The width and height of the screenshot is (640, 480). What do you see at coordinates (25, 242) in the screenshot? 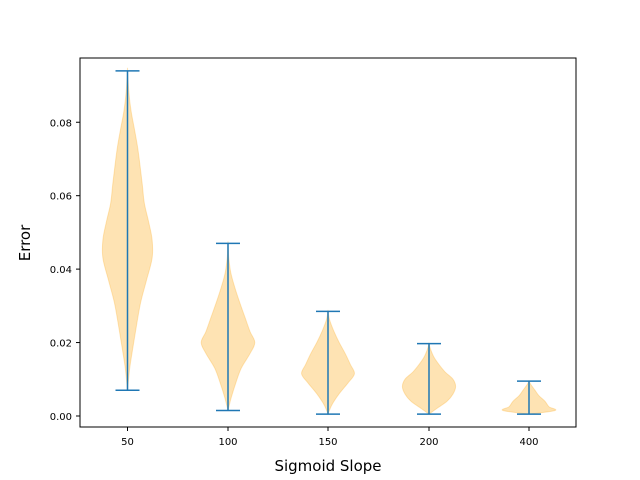
I see `y-axis-title: Error` at bounding box center [25, 242].